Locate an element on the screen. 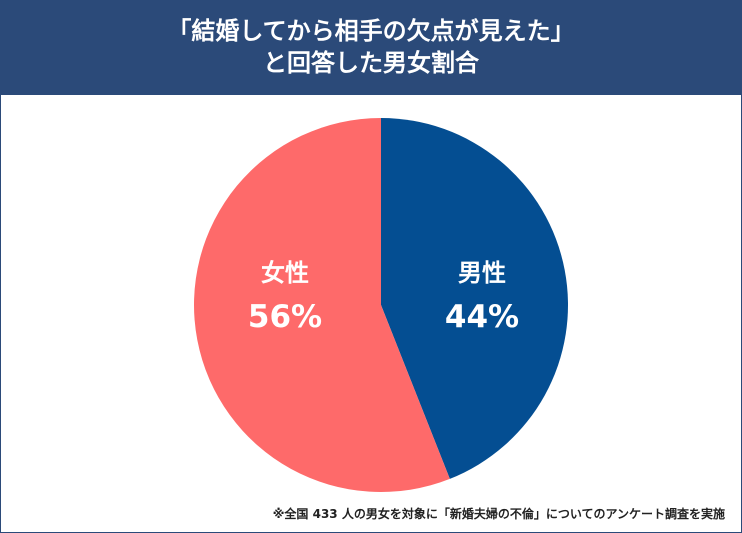  title-line-2: と回答した男女割合 is located at coordinates (371, 63).